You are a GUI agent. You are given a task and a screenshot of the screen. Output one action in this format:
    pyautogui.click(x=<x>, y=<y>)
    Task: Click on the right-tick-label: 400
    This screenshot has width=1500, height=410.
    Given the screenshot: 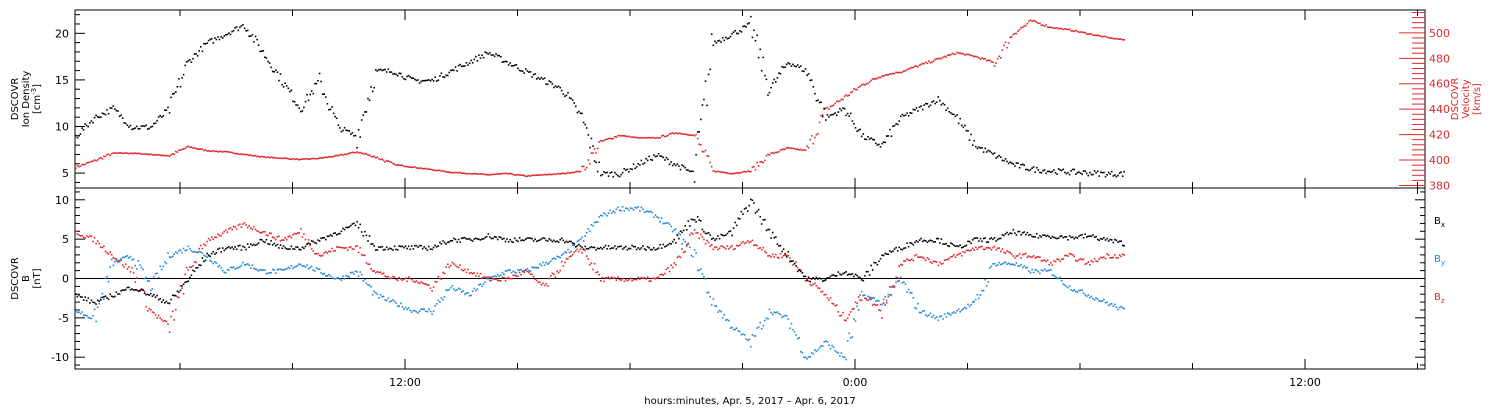 What is the action you would take?
    pyautogui.click(x=1439, y=160)
    